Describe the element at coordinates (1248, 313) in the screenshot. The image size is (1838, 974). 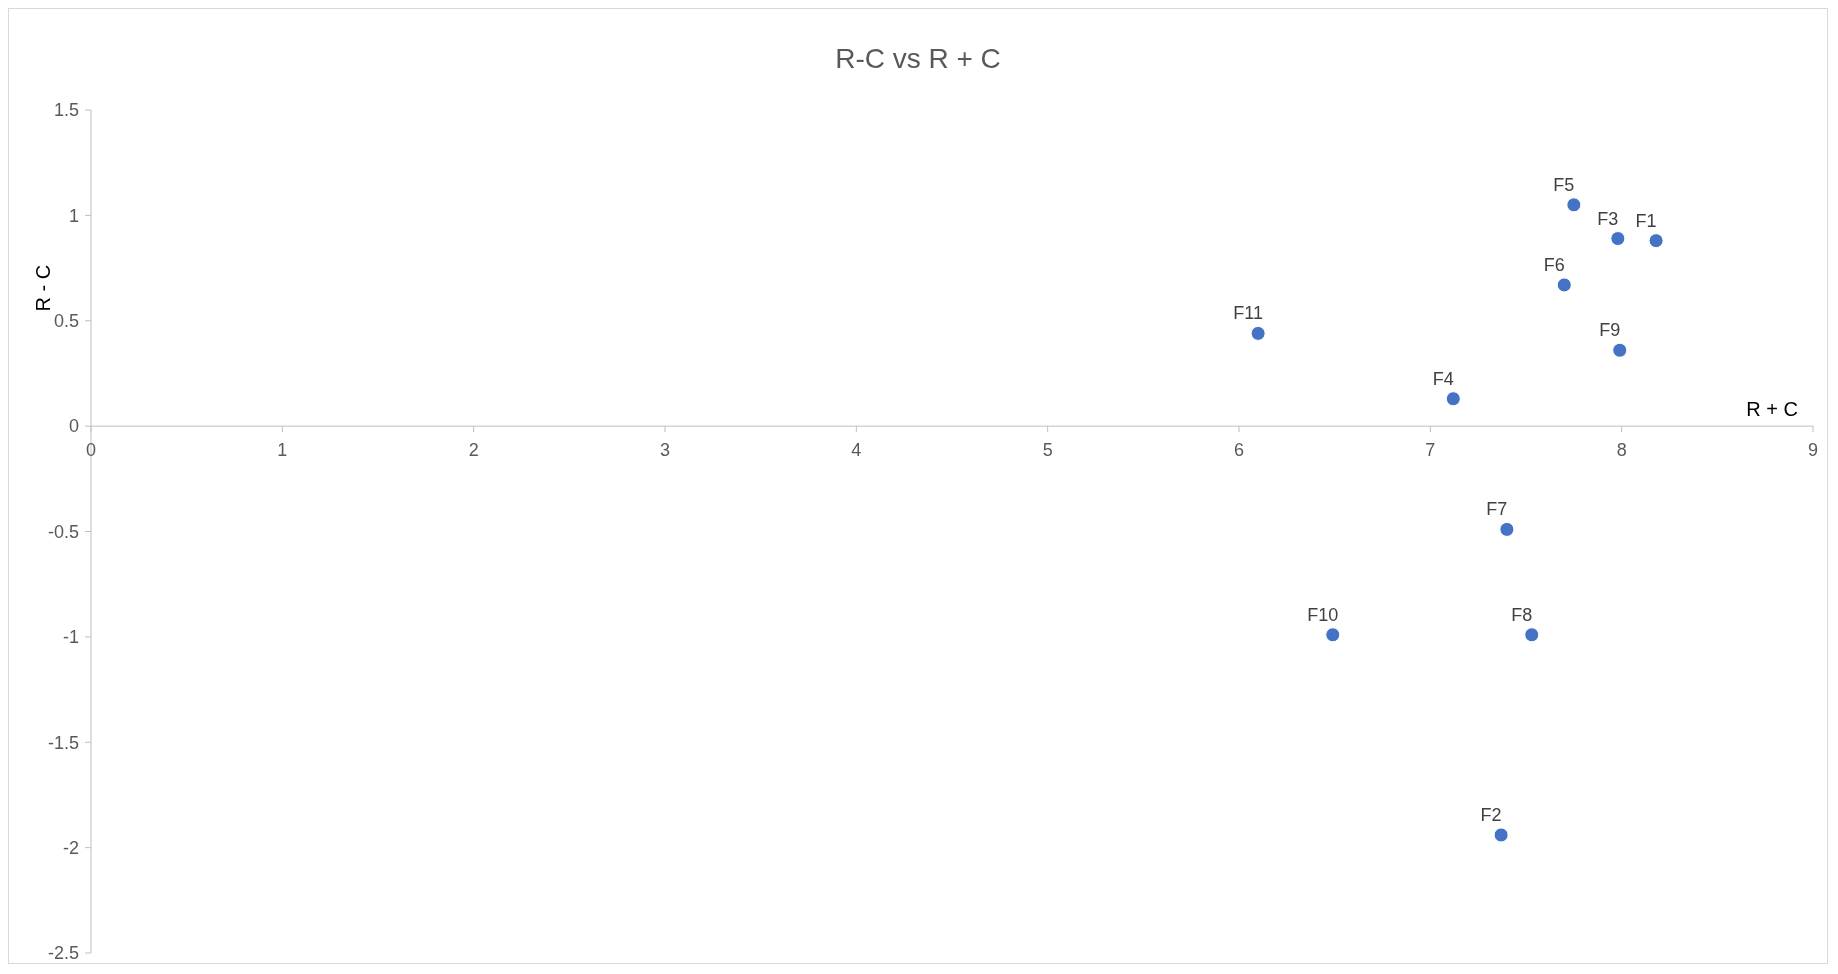
I see `annotation: F11` at that location.